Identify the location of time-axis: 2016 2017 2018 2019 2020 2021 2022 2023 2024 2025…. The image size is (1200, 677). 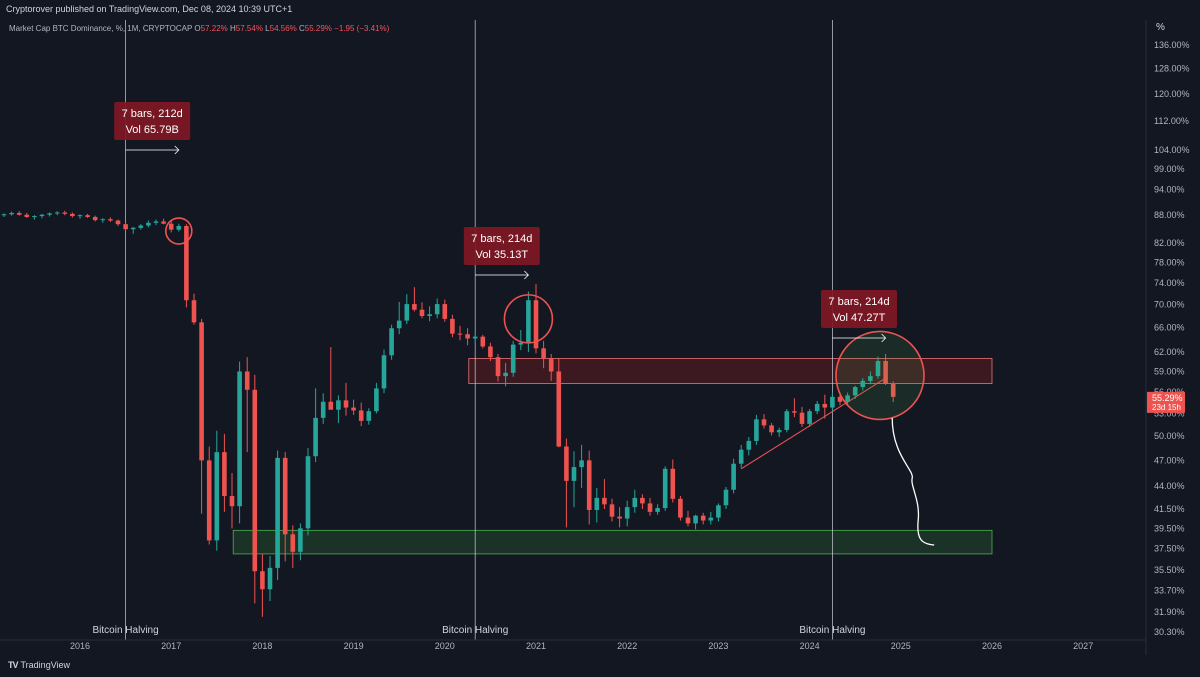
(573, 645).